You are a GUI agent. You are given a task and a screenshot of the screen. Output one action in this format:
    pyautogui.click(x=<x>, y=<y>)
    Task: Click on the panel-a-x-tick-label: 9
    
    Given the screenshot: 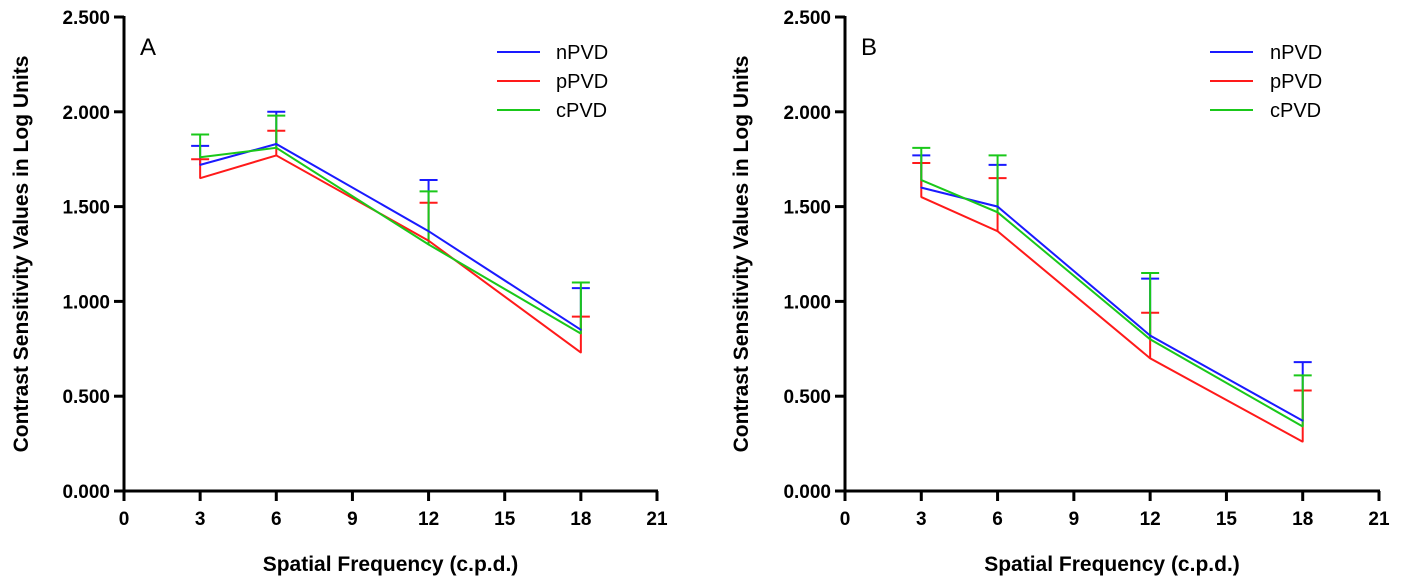 What is the action you would take?
    pyautogui.click(x=352, y=519)
    